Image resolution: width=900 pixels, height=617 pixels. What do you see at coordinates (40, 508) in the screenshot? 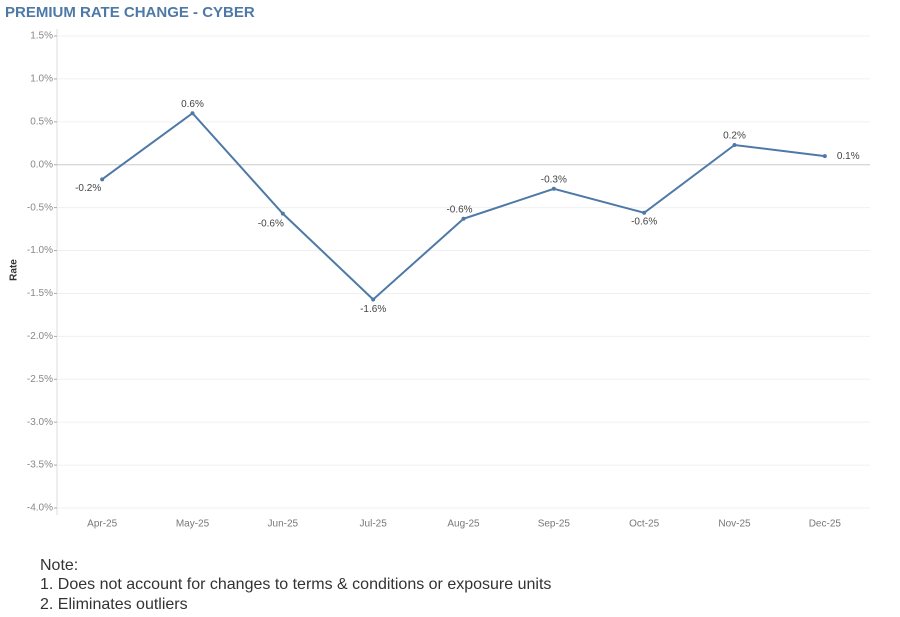
I see `y-tick-label: -4.0%` at bounding box center [40, 508].